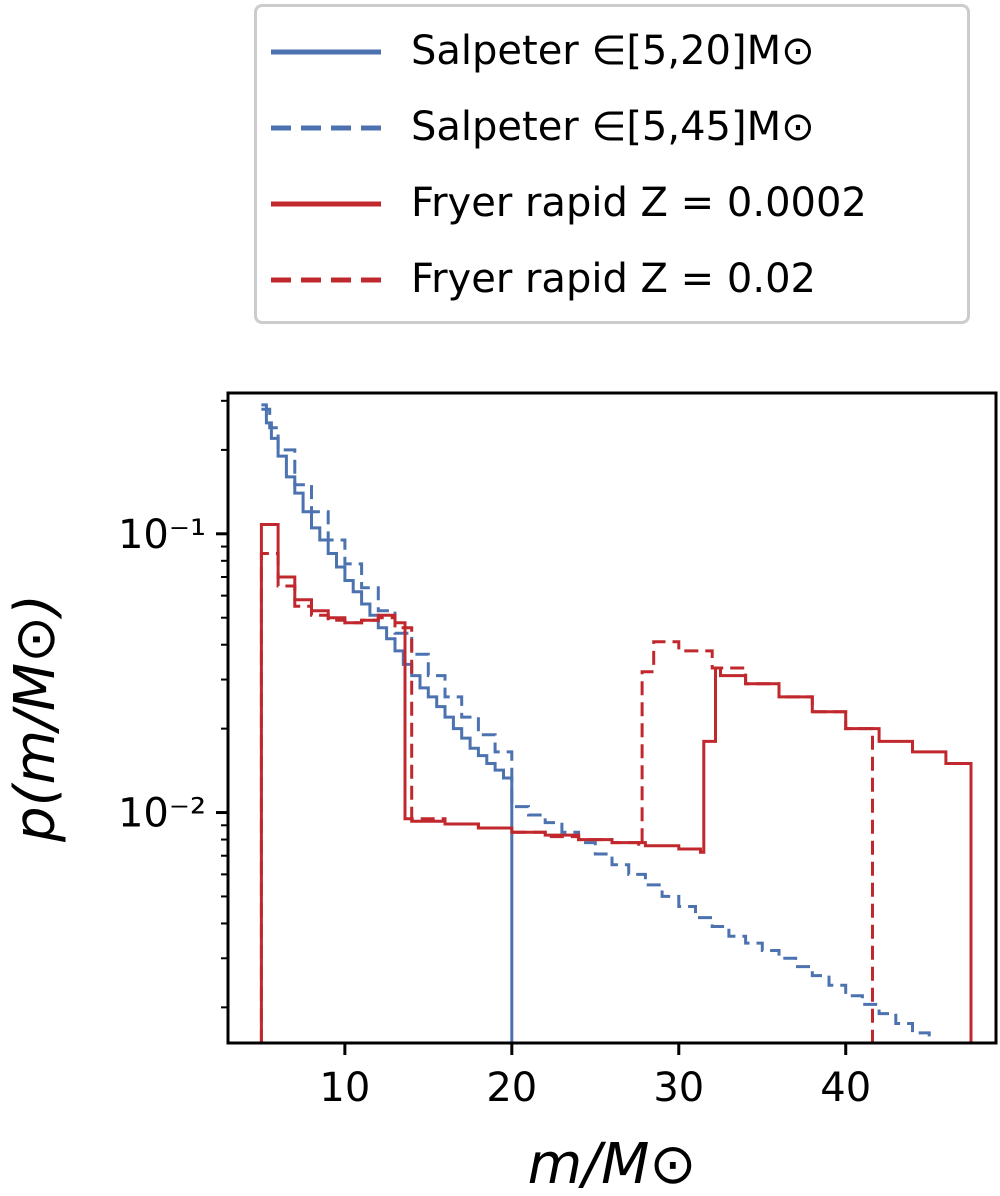 This screenshot has height=1196, width=1000. What do you see at coordinates (326, 204) in the screenshot?
I see `legend-swatch-solid-red` at bounding box center [326, 204].